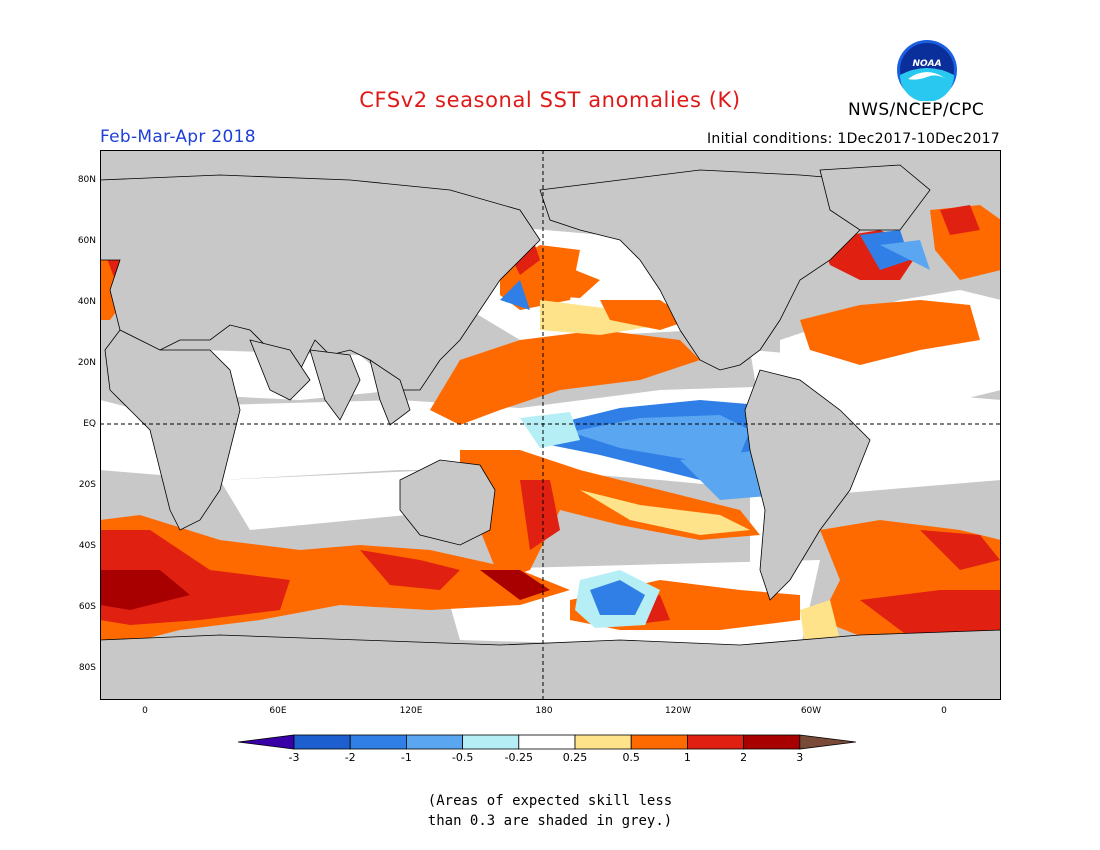 The height and width of the screenshot is (850, 1100). I want to click on colorbar-tick: -1, so click(406, 757).